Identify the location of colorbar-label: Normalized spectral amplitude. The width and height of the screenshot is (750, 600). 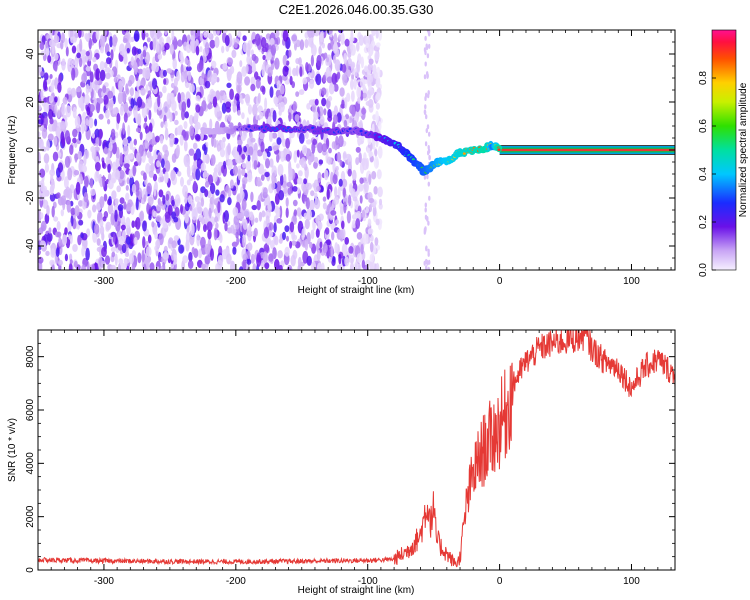
(743, 149).